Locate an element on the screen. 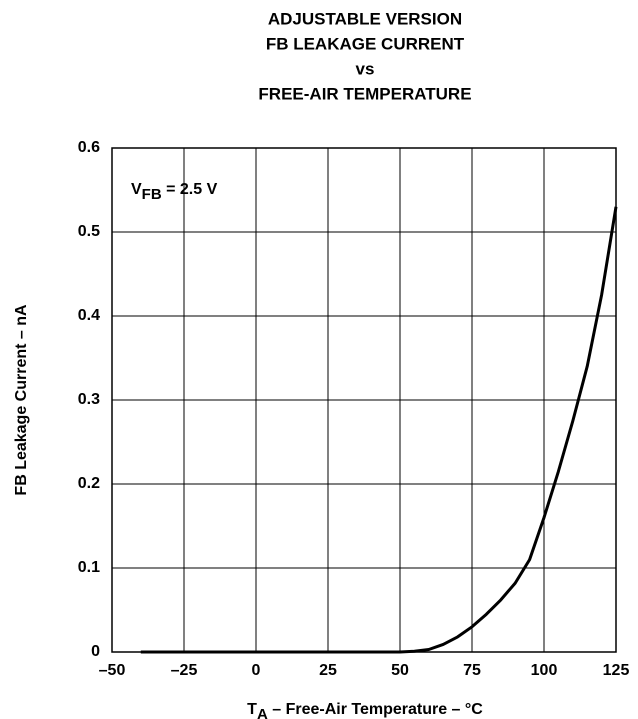  x-tick-label: 125 is located at coordinates (616, 670).